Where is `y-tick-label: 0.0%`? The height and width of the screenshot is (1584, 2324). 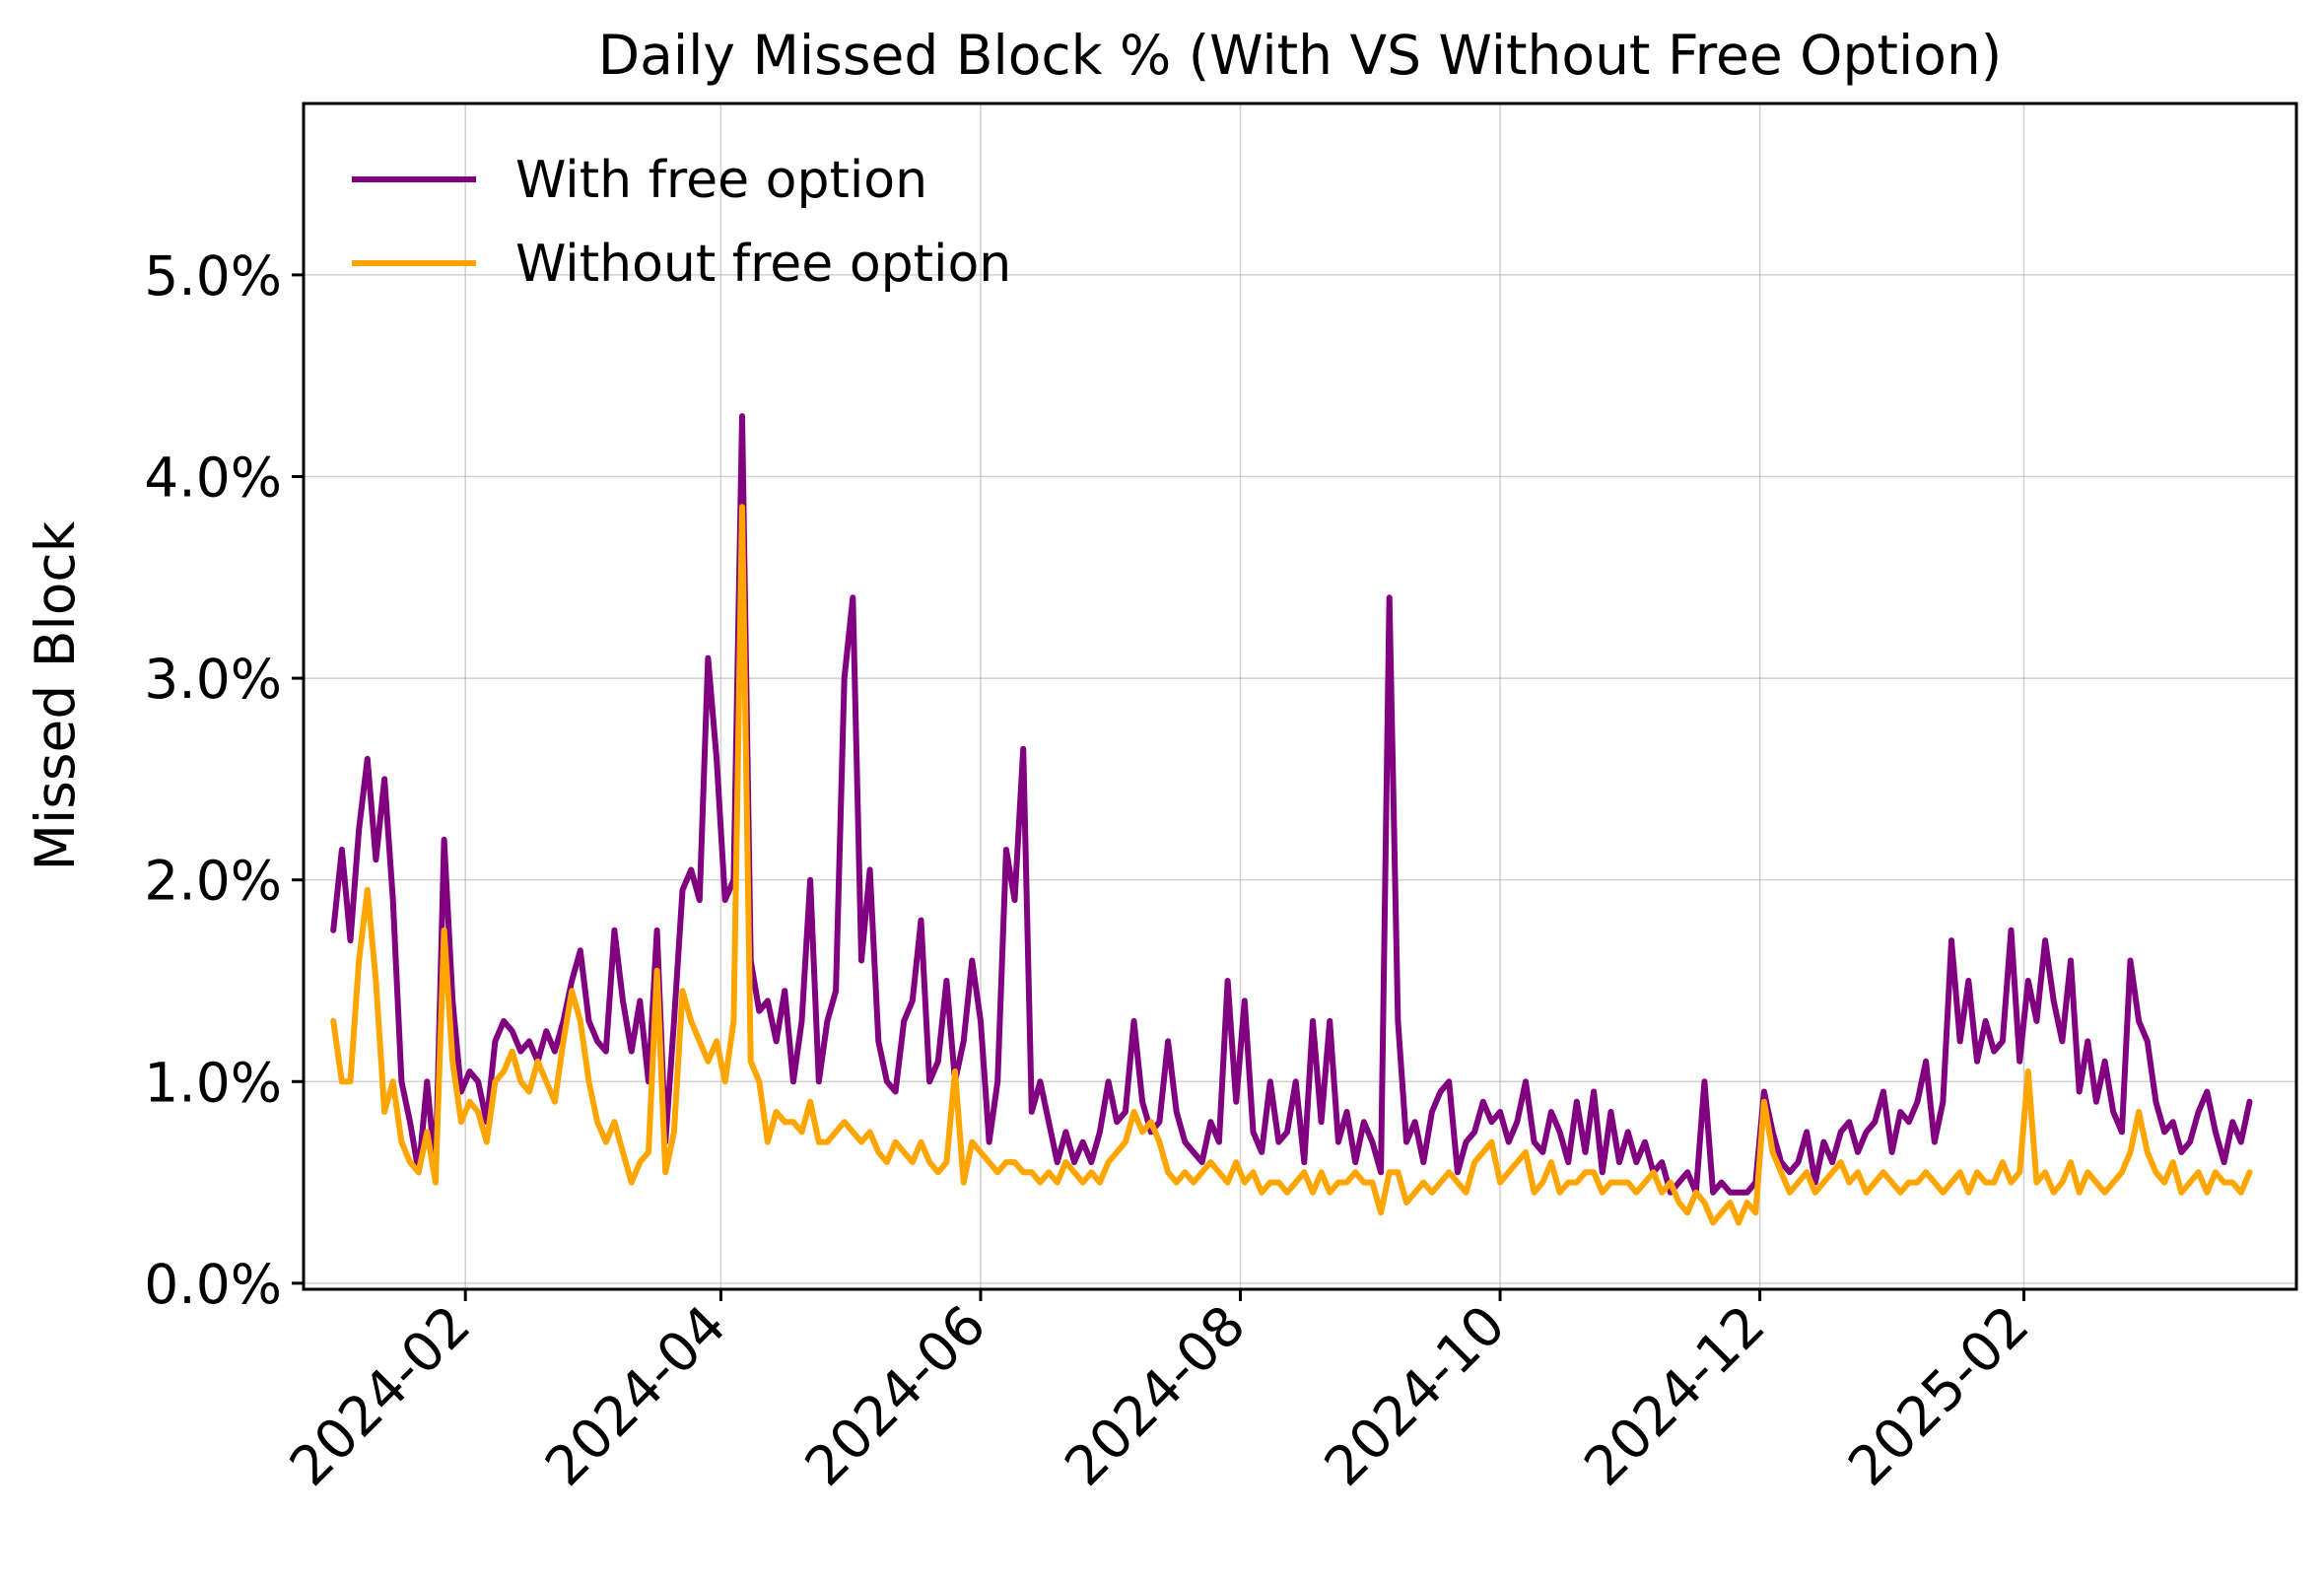
y-tick-label: 0.0% is located at coordinates (213, 1284).